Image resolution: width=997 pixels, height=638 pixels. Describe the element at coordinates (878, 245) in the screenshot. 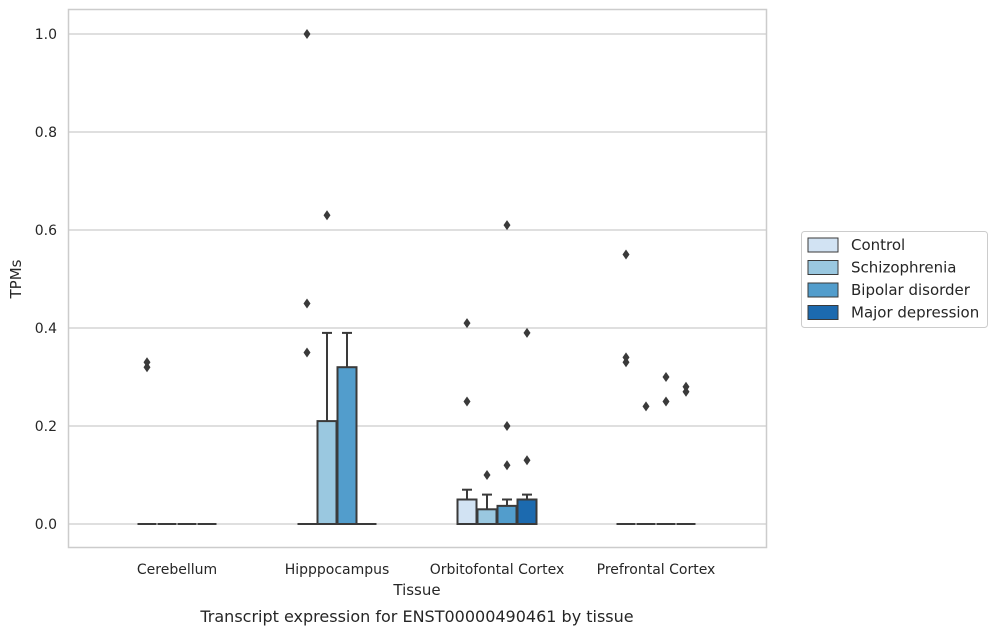

I see `legend-label: Control` at that location.